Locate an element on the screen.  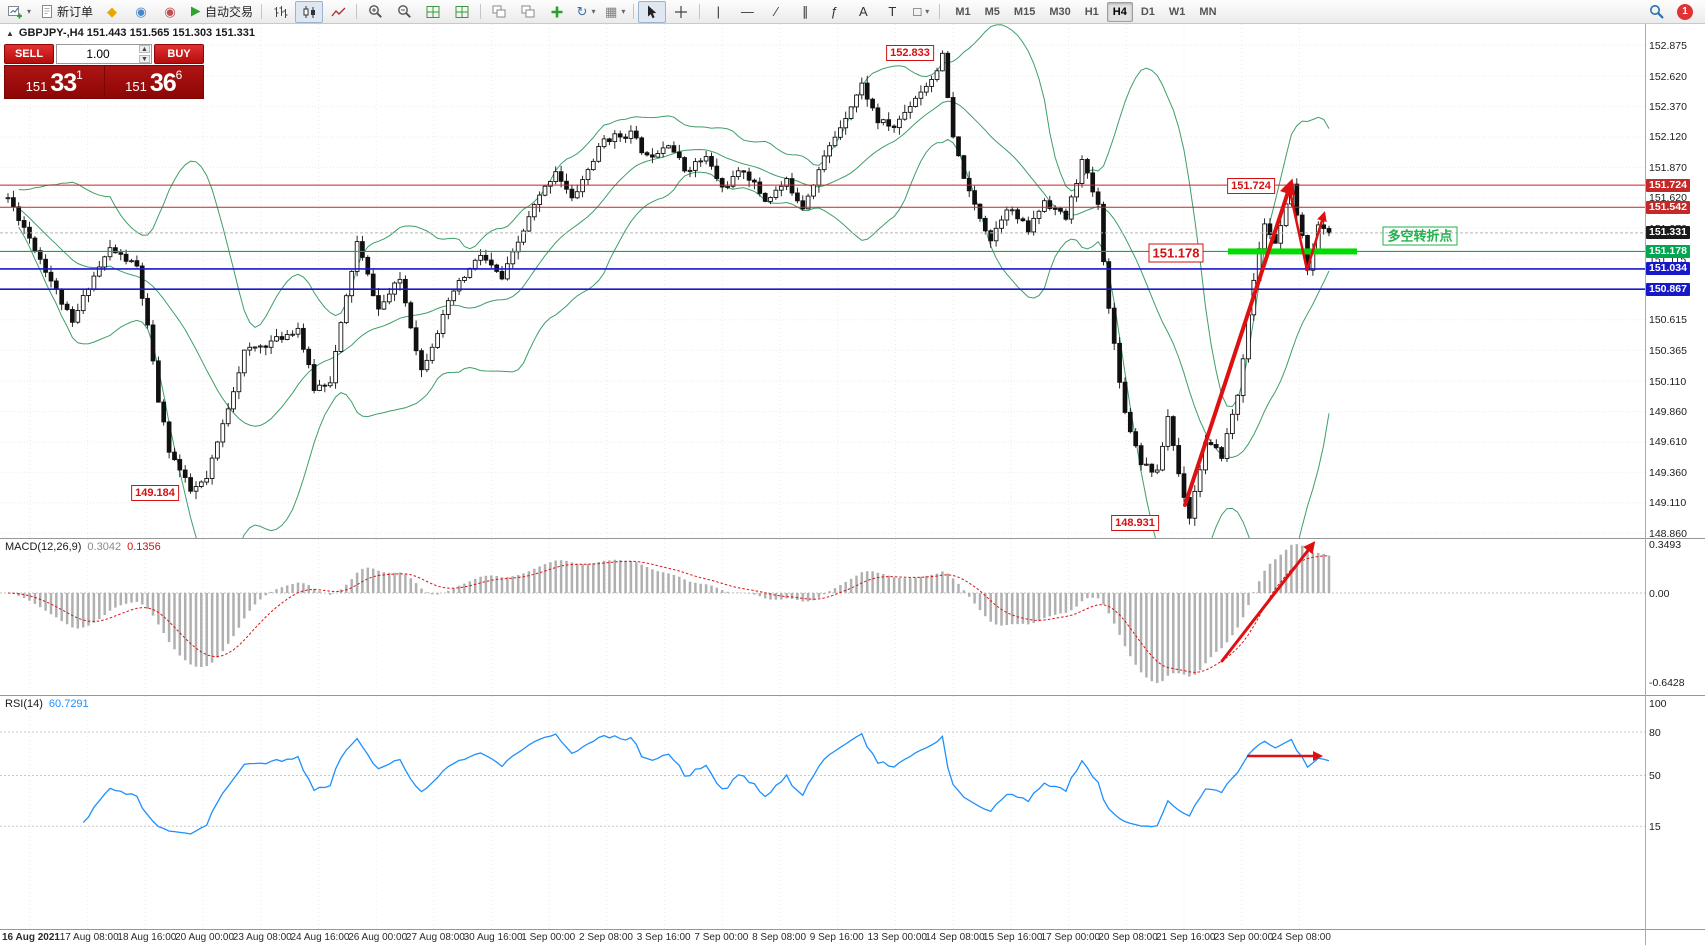
buy-price-display: 151 36 6 is located at coordinates (153, 82).